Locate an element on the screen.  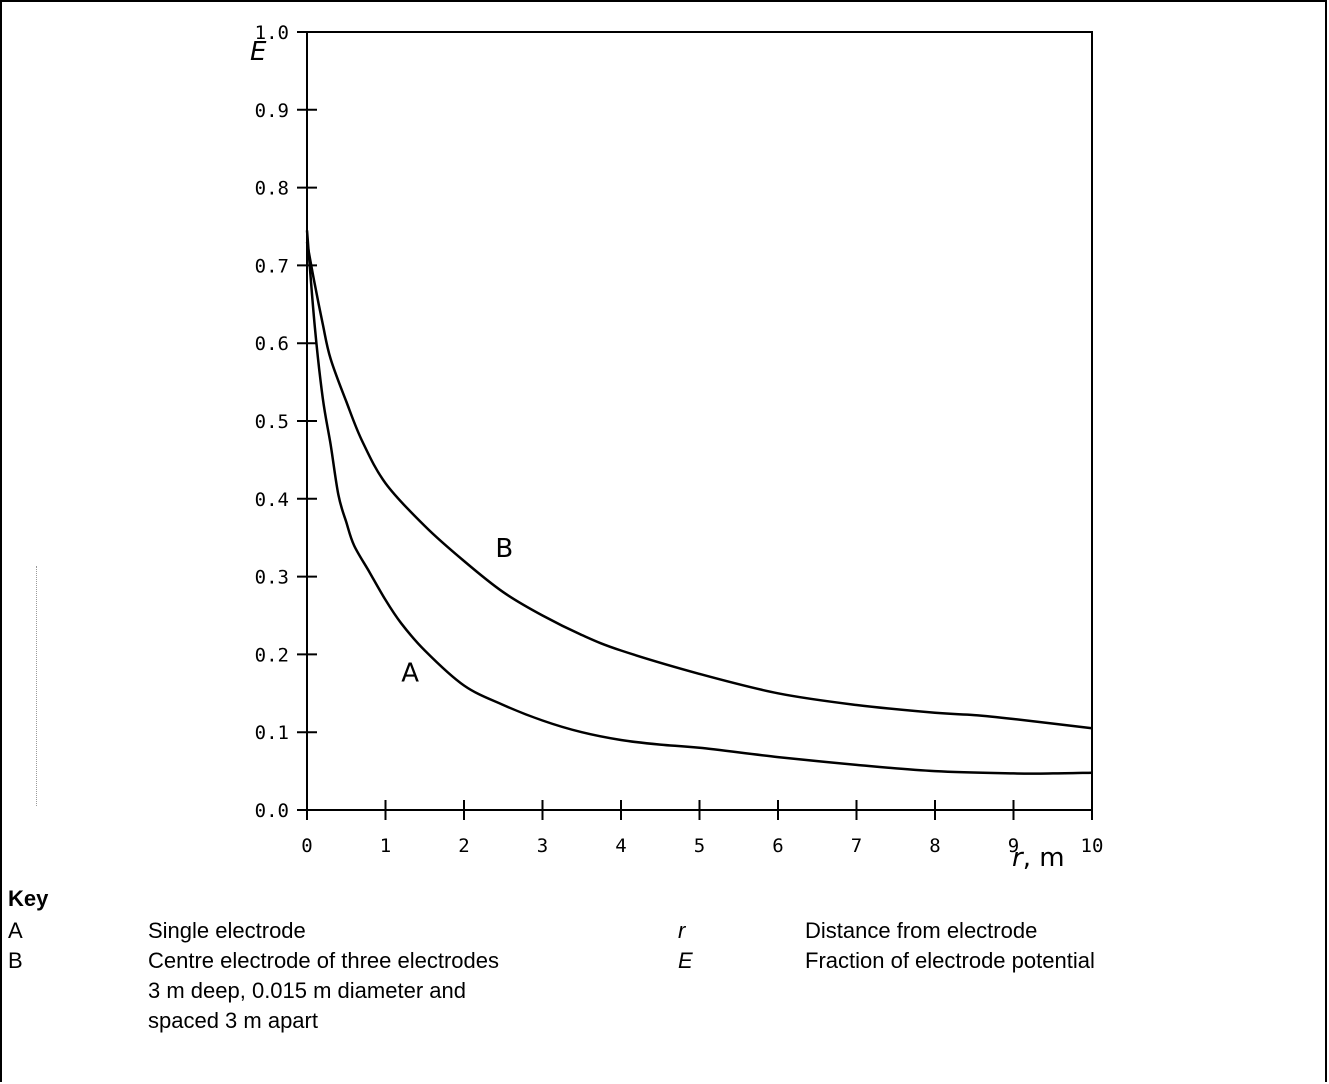
x-tick-label-10: 10 is located at coordinates (1092, 846).